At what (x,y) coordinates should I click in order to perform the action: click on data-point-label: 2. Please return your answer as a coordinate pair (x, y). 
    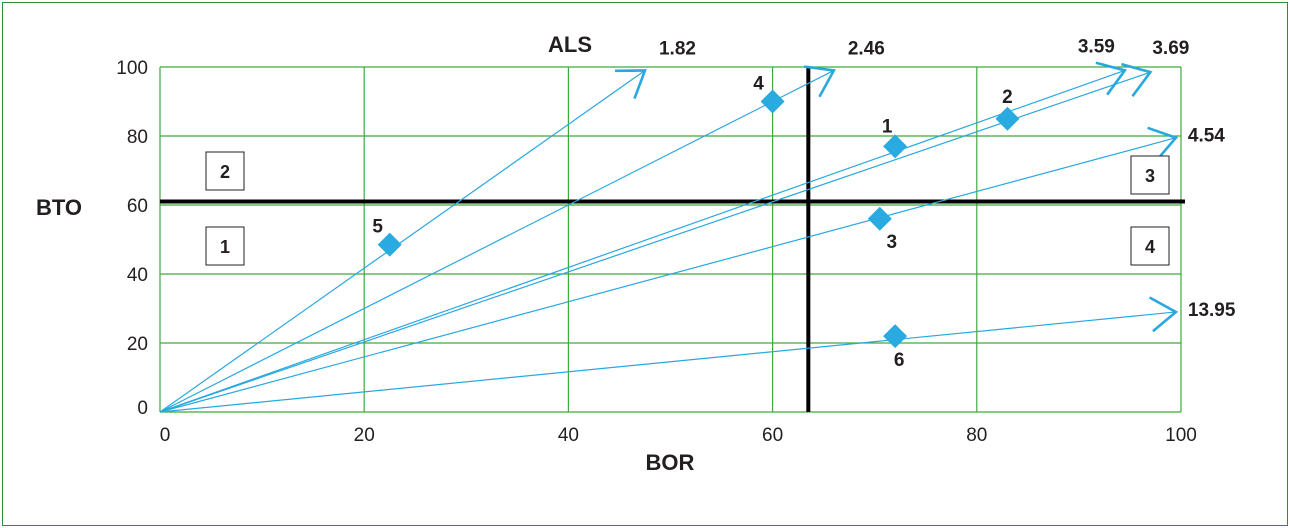
    Looking at the image, I should click on (1007, 97).